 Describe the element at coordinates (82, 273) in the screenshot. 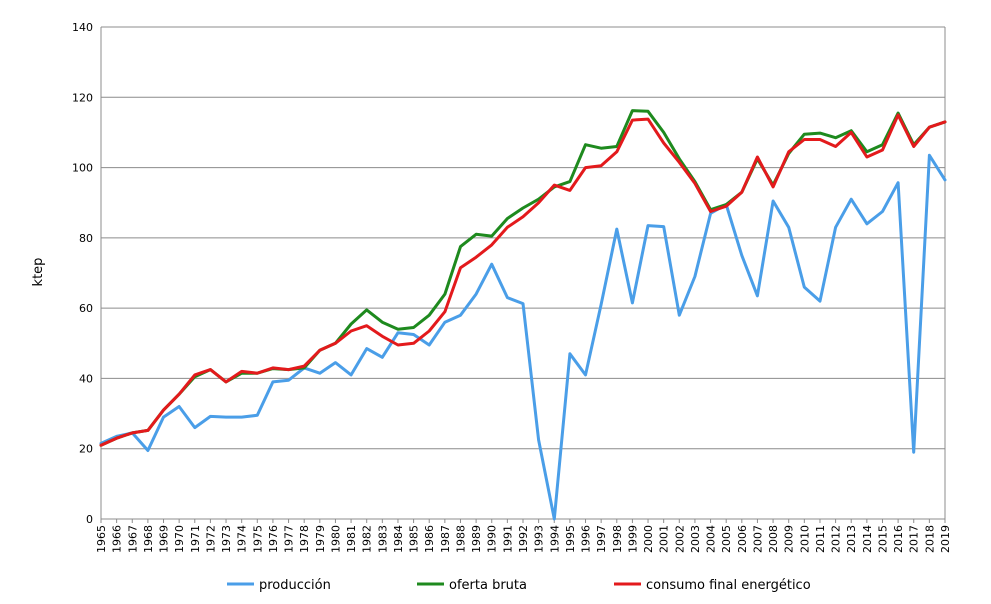

I see `y-axis-ticks: 0 20 40 60 80 100 120 140` at that location.